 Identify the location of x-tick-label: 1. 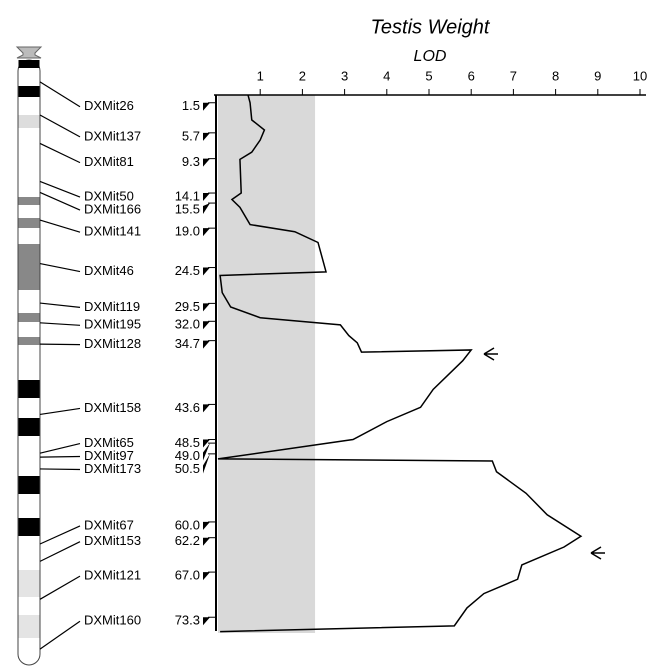
(260, 75).